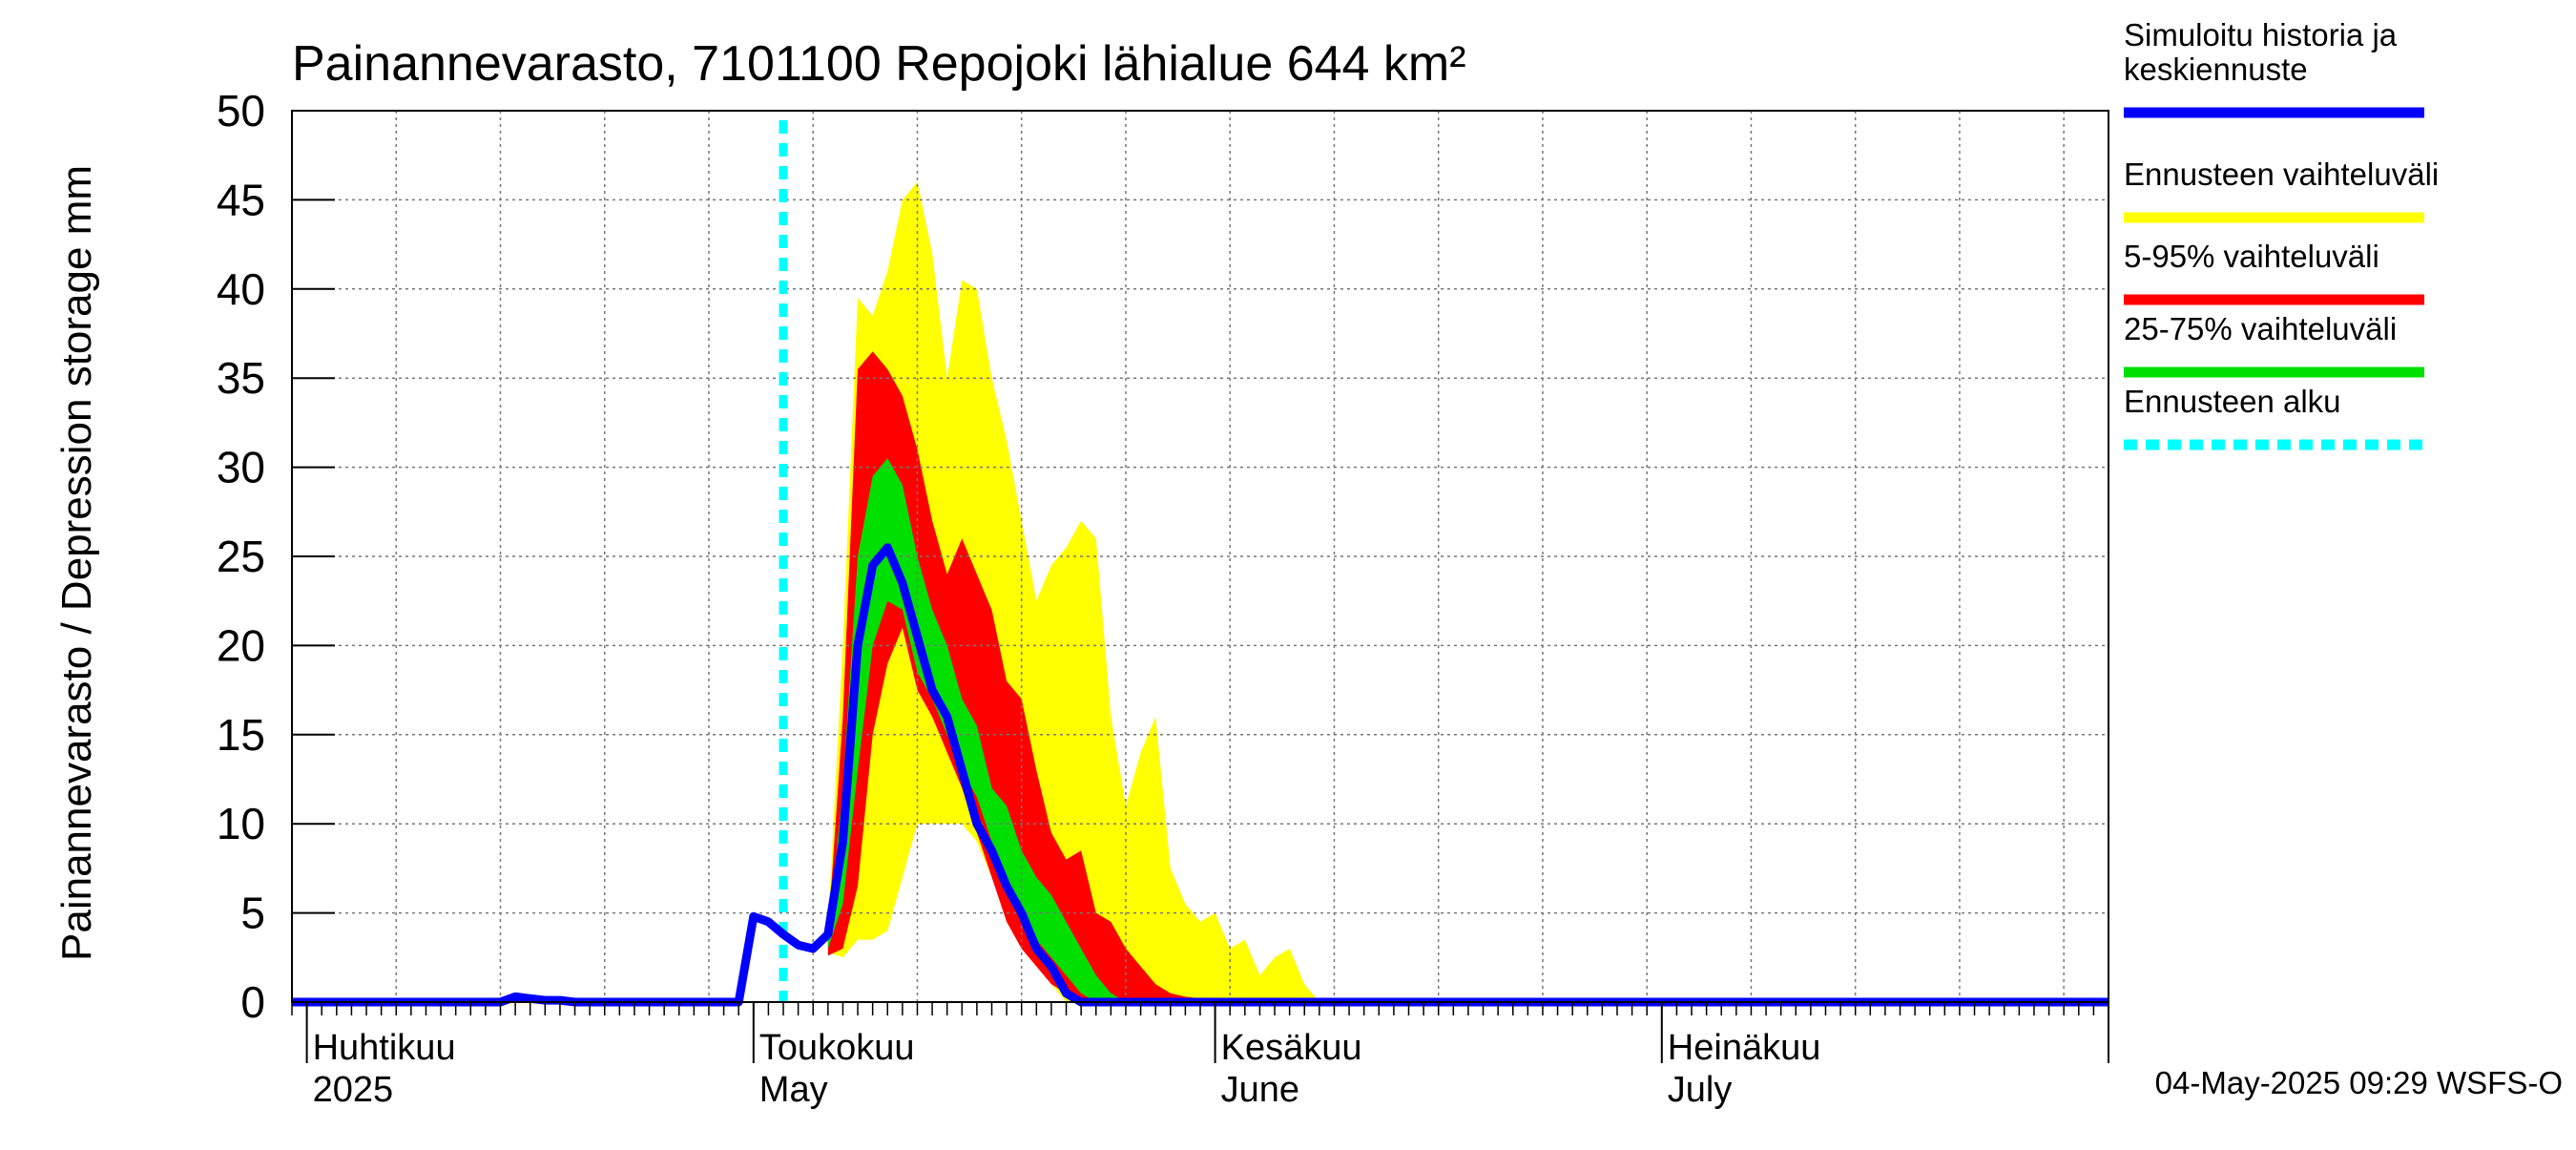 The width and height of the screenshot is (2576, 1150). I want to click on legend-label: 25-75% vaihteluväli, so click(2260, 328).